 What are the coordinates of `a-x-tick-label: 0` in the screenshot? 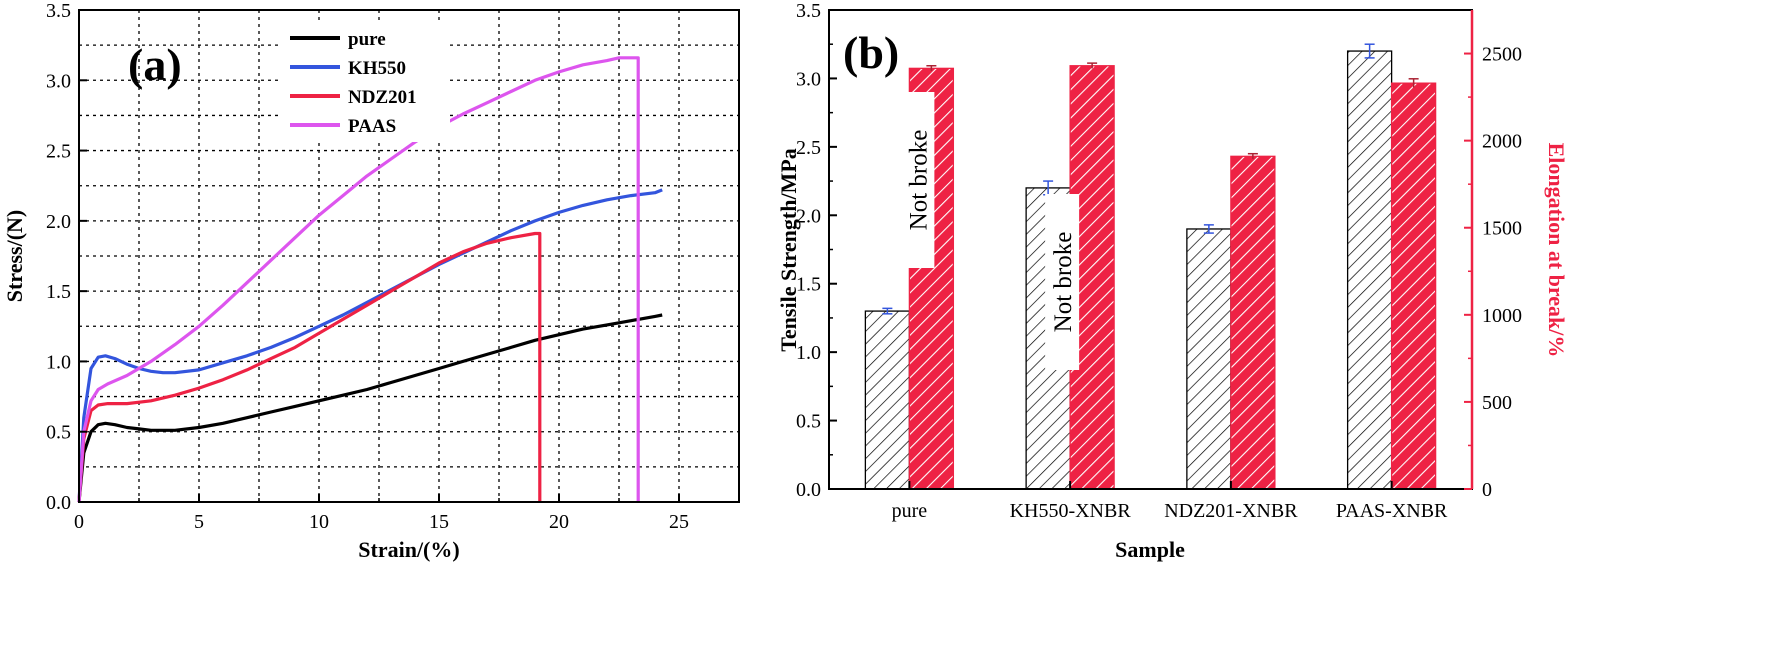 It's located at (79, 522).